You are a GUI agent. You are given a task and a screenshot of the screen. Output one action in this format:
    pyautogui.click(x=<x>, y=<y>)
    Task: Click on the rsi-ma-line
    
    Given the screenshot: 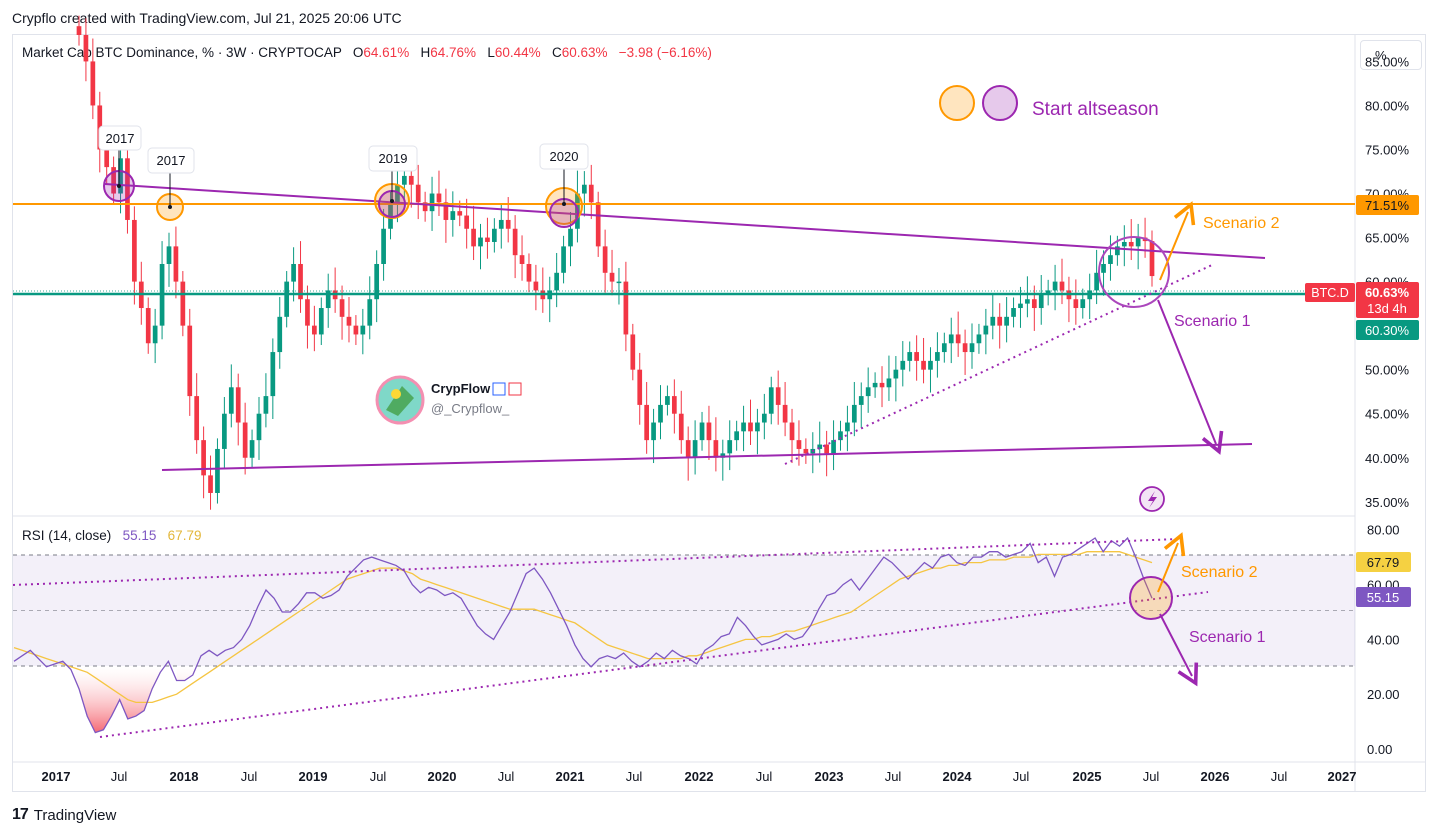 What is the action you would take?
    pyautogui.click(x=583, y=627)
    